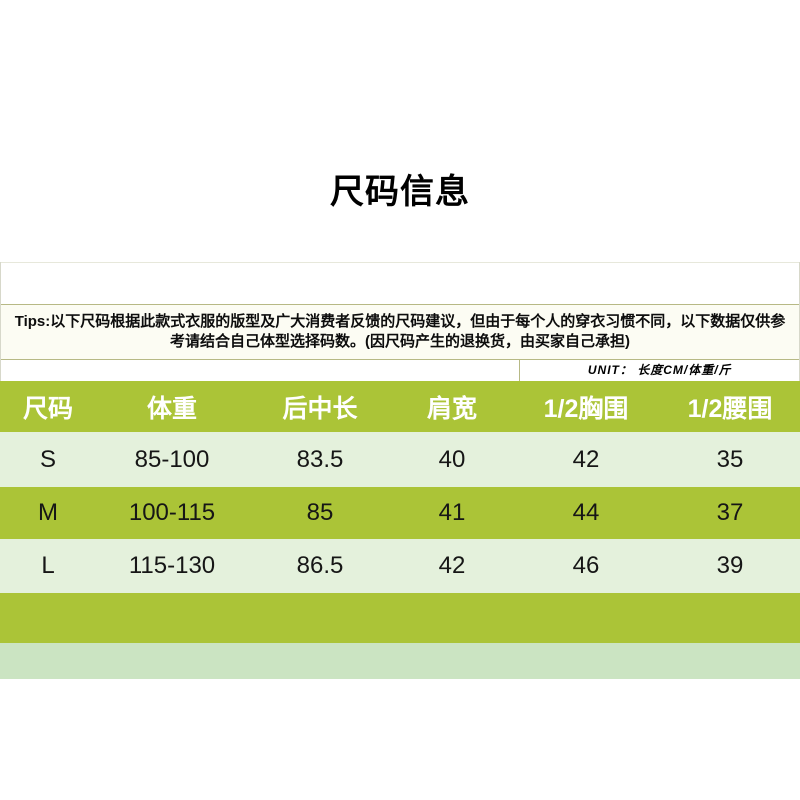 The height and width of the screenshot is (800, 800). Describe the element at coordinates (400, 661) in the screenshot. I see `decorative-sage-band` at that location.